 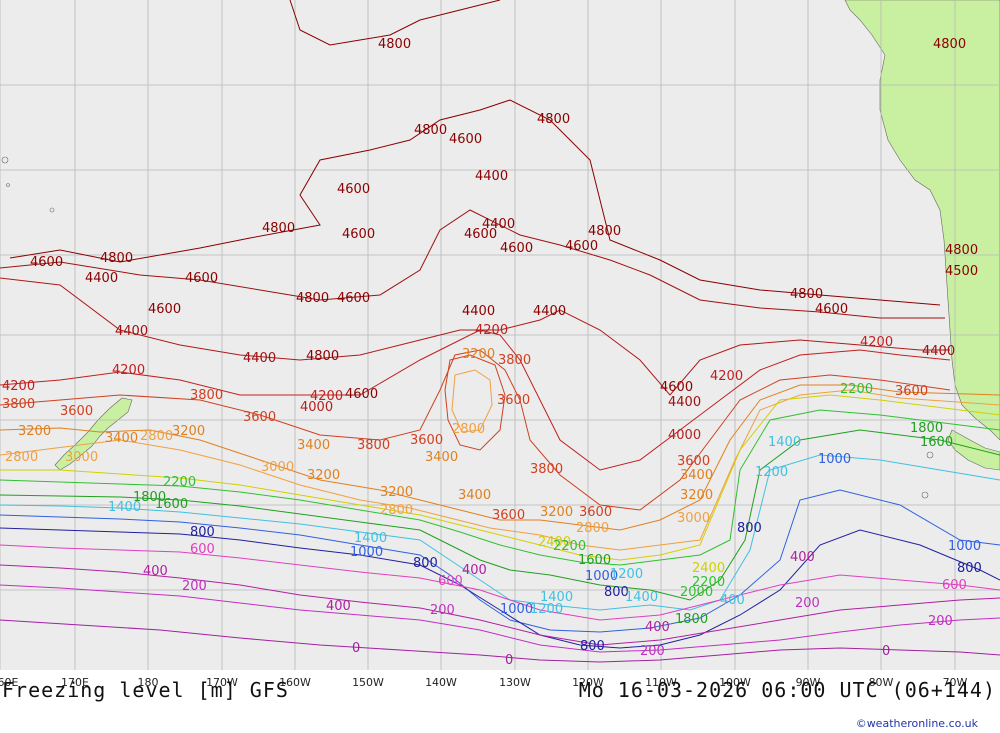 What do you see at coordinates (834, 459) in the screenshot?
I see `label-1000: 1000` at bounding box center [834, 459].